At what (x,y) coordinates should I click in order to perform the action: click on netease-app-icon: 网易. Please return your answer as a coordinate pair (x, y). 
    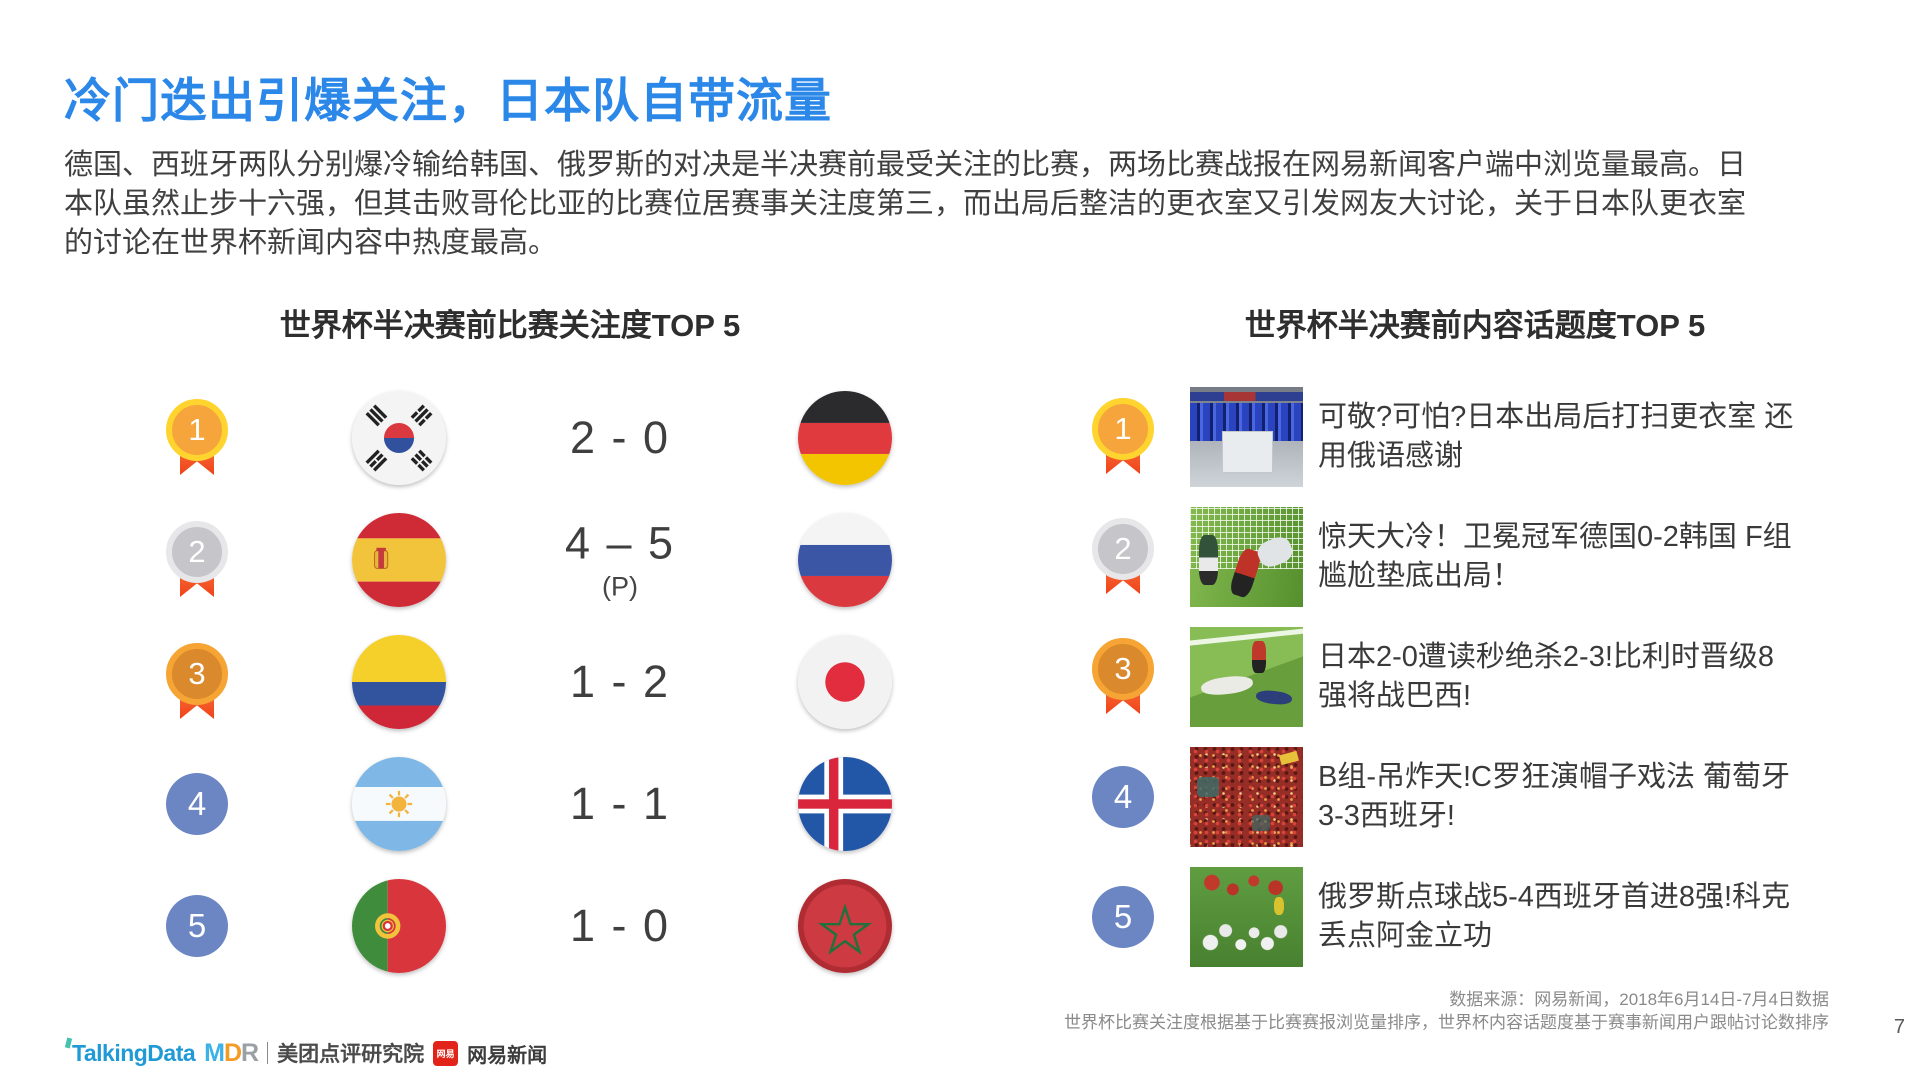
    Looking at the image, I should click on (446, 1053).